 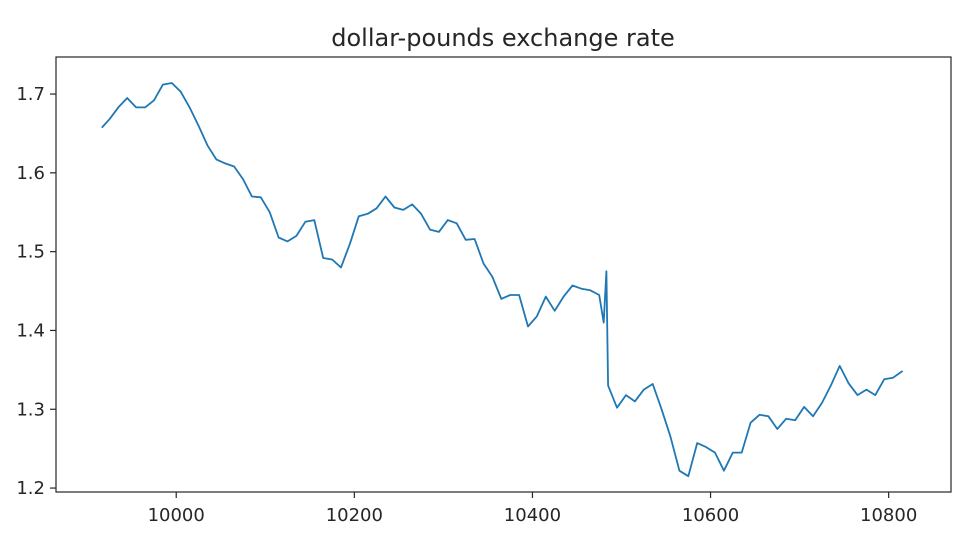 What do you see at coordinates (30, 330) in the screenshot?
I see `y-tick-label: 1.4` at bounding box center [30, 330].